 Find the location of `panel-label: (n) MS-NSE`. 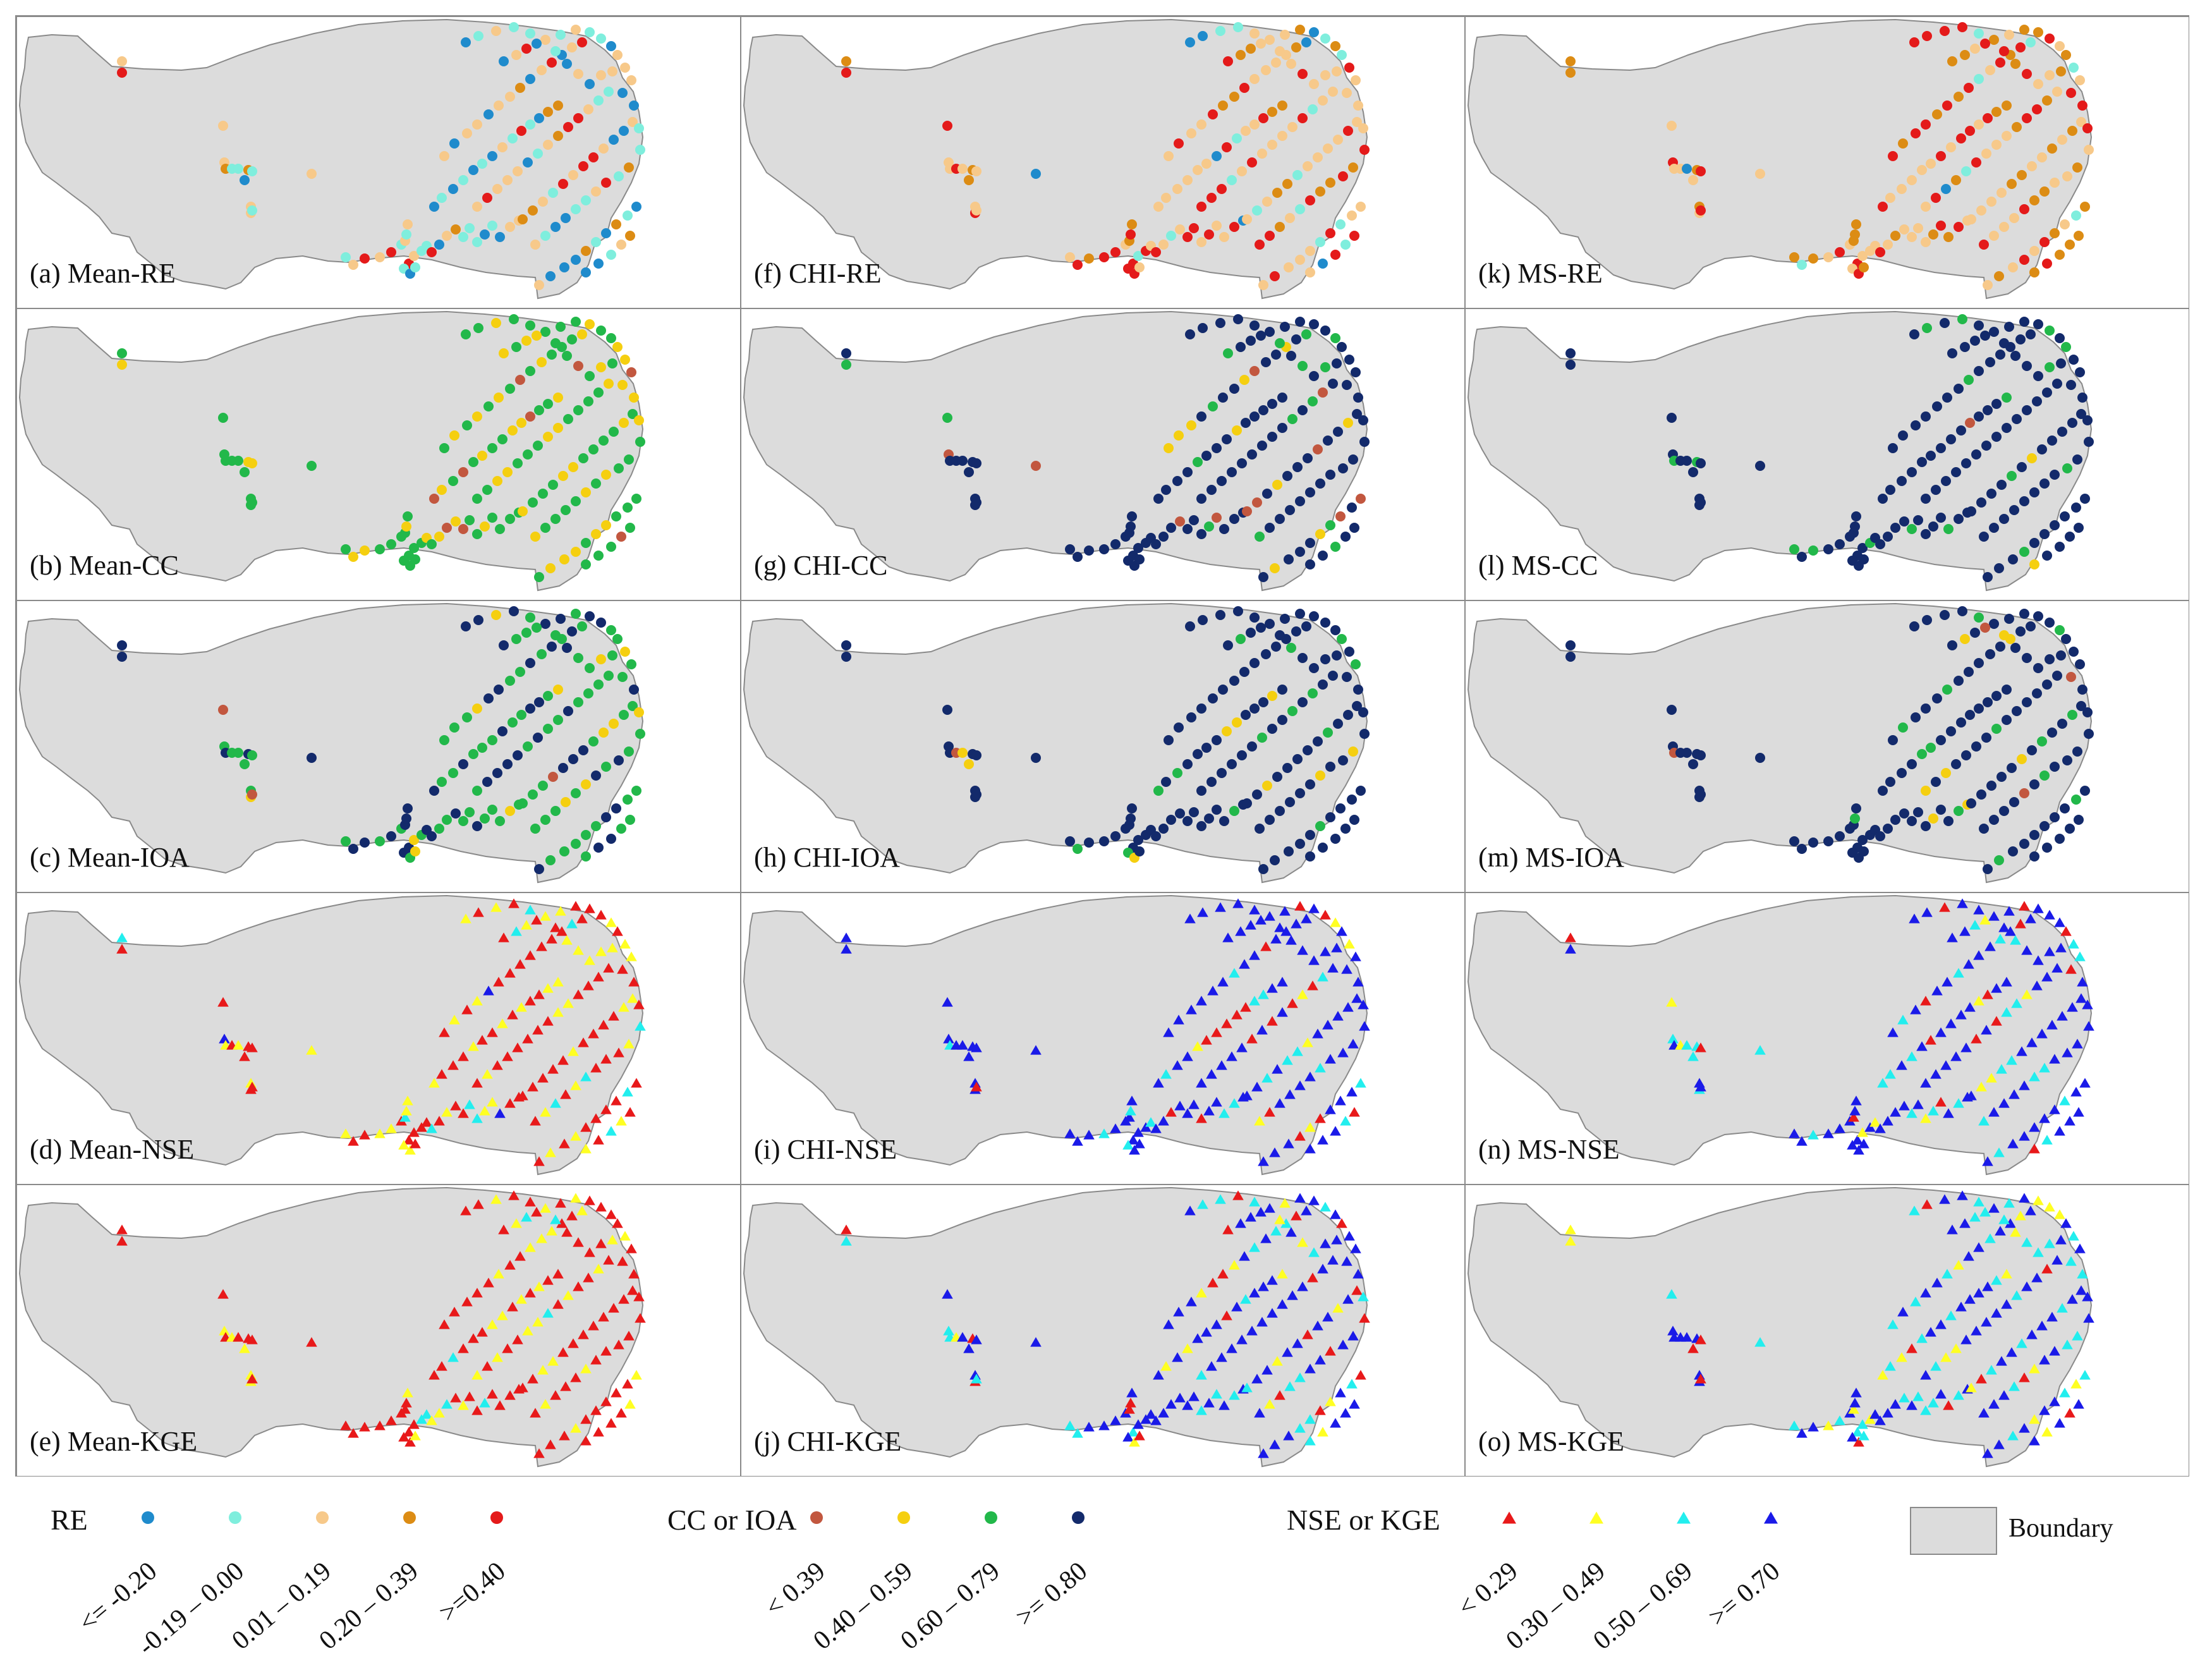

panel-label: (n) MS-NSE is located at coordinates (1549, 1149).